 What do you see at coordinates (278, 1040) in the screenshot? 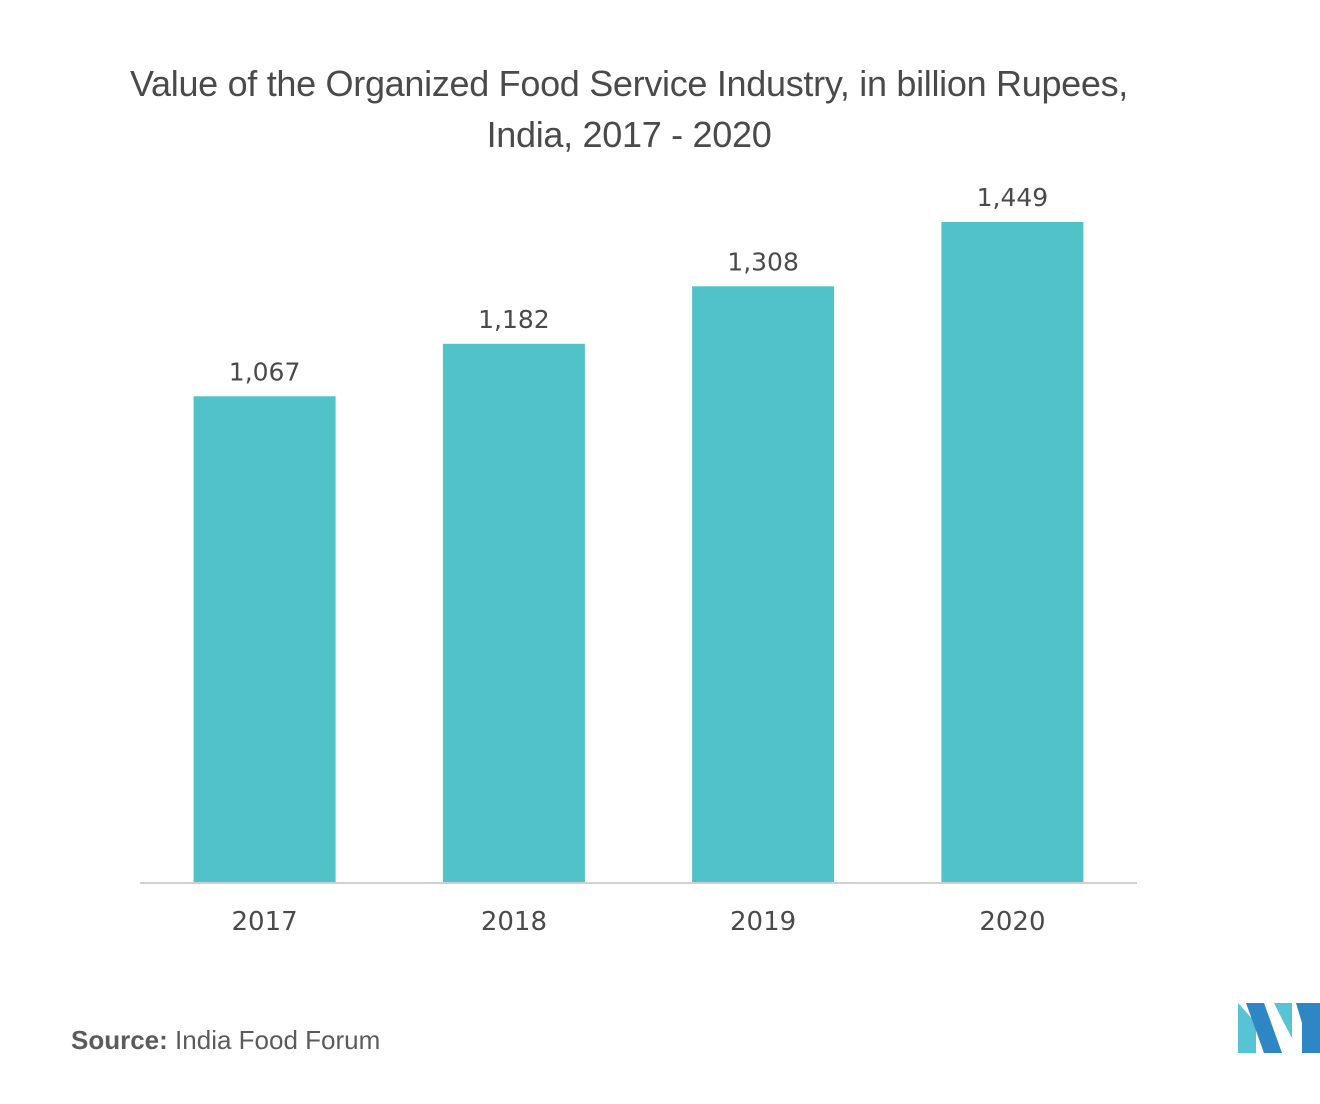
I see `source-text: India Food Forum` at bounding box center [278, 1040].